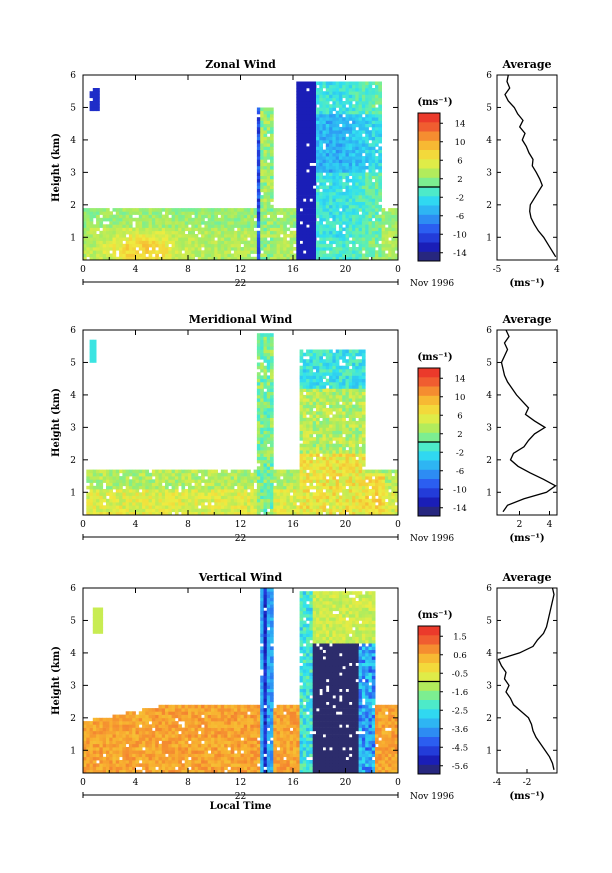 Image resolution: width=612 pixels, height=873 pixels. Describe the element at coordinates (73, 238) in the screenshot. I see `y-tick-label: 1` at that location.